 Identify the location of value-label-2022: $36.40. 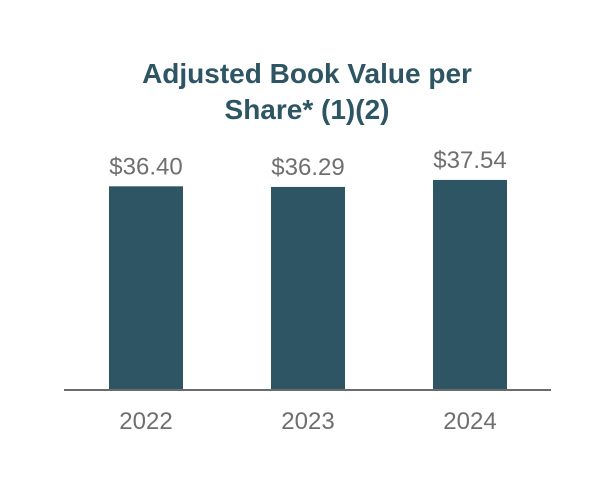
(145, 166).